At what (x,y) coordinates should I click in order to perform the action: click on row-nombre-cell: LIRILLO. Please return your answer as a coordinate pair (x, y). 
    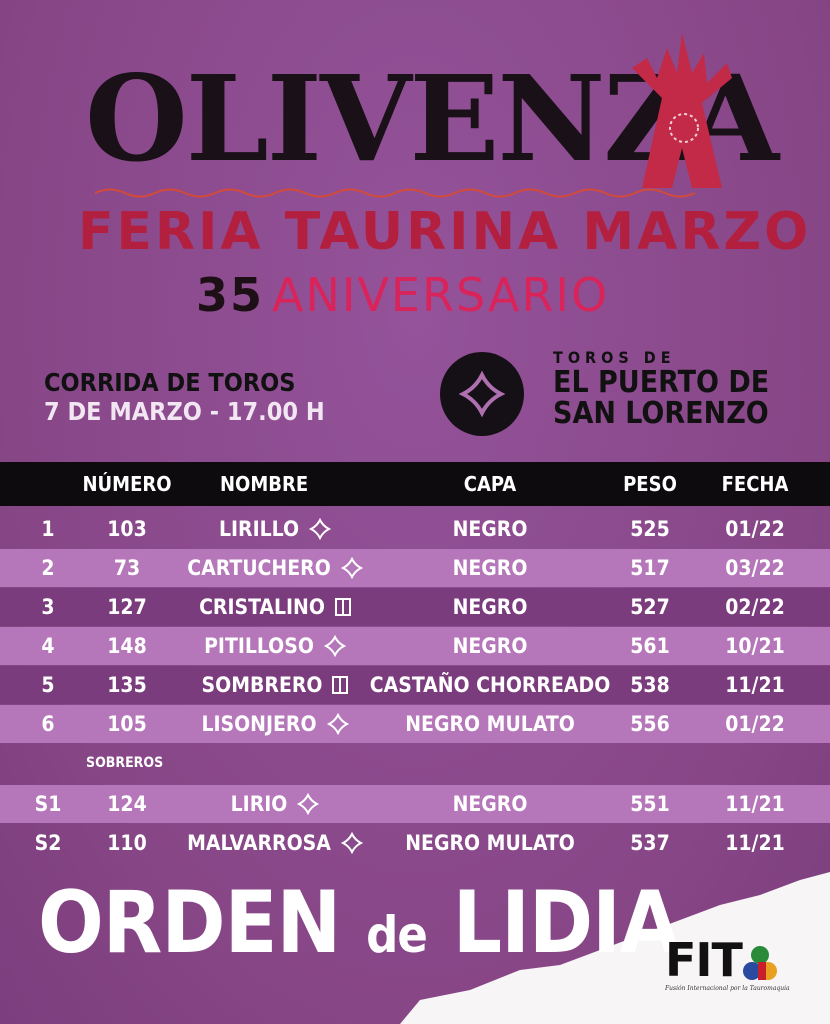
    Looking at the image, I should click on (275, 529).